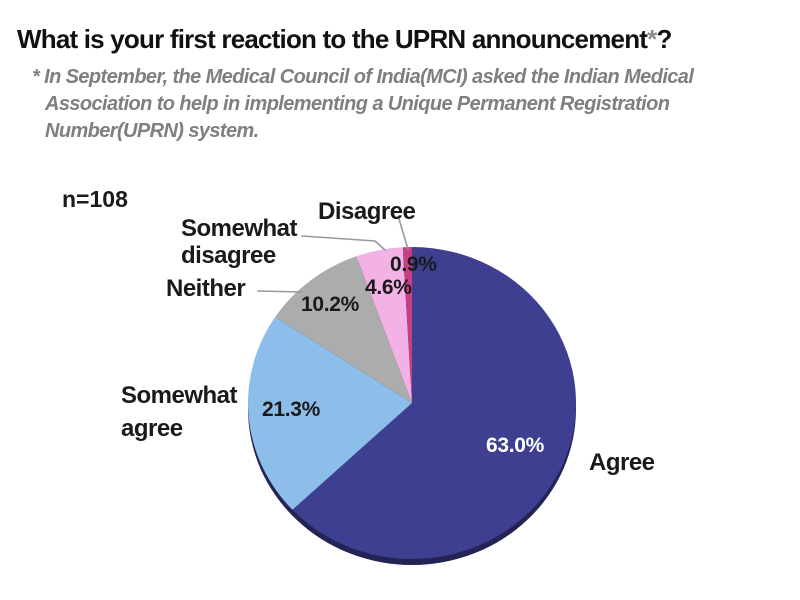  I want to click on value-label-agree: 63.0%, so click(515, 445).